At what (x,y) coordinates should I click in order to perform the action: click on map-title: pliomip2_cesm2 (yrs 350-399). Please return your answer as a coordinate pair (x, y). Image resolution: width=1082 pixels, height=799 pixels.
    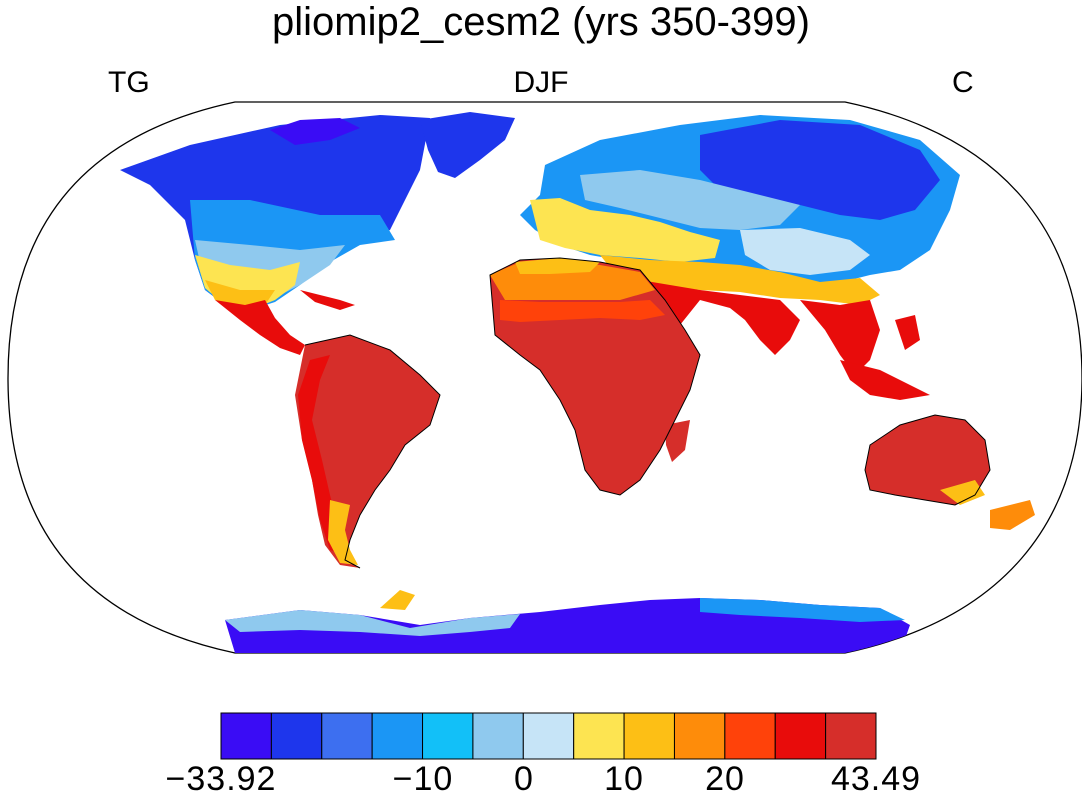
    Looking at the image, I should click on (540, 22).